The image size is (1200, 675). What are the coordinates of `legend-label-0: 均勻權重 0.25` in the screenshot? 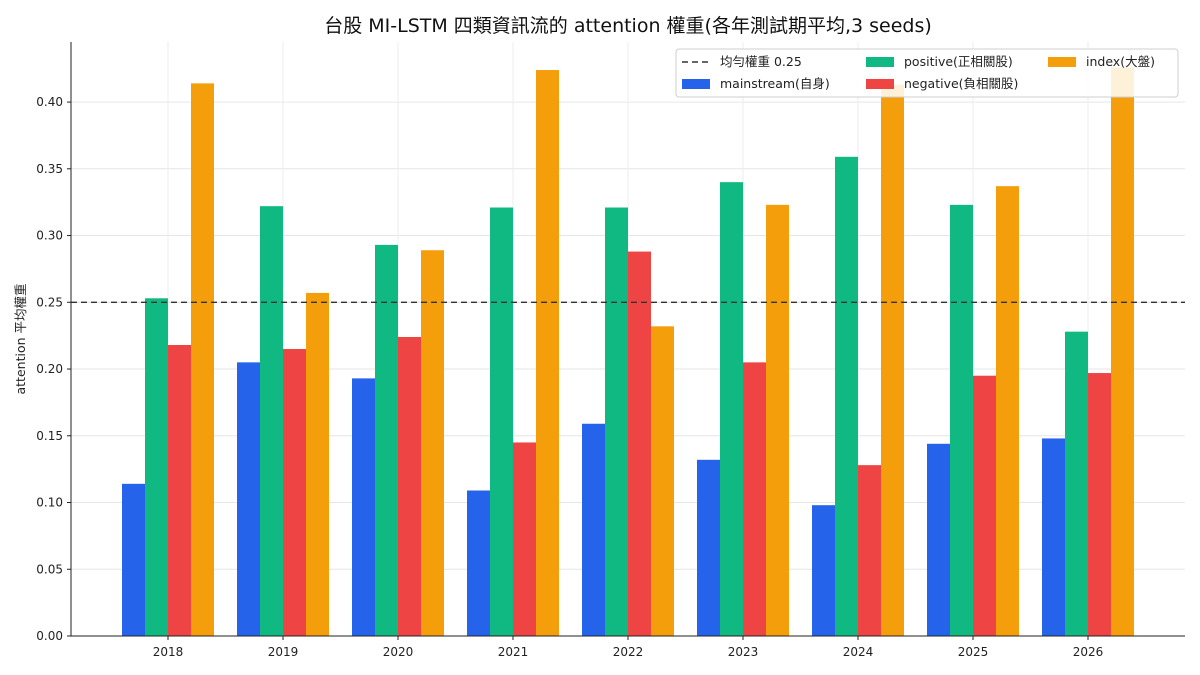 It's located at (761, 61).